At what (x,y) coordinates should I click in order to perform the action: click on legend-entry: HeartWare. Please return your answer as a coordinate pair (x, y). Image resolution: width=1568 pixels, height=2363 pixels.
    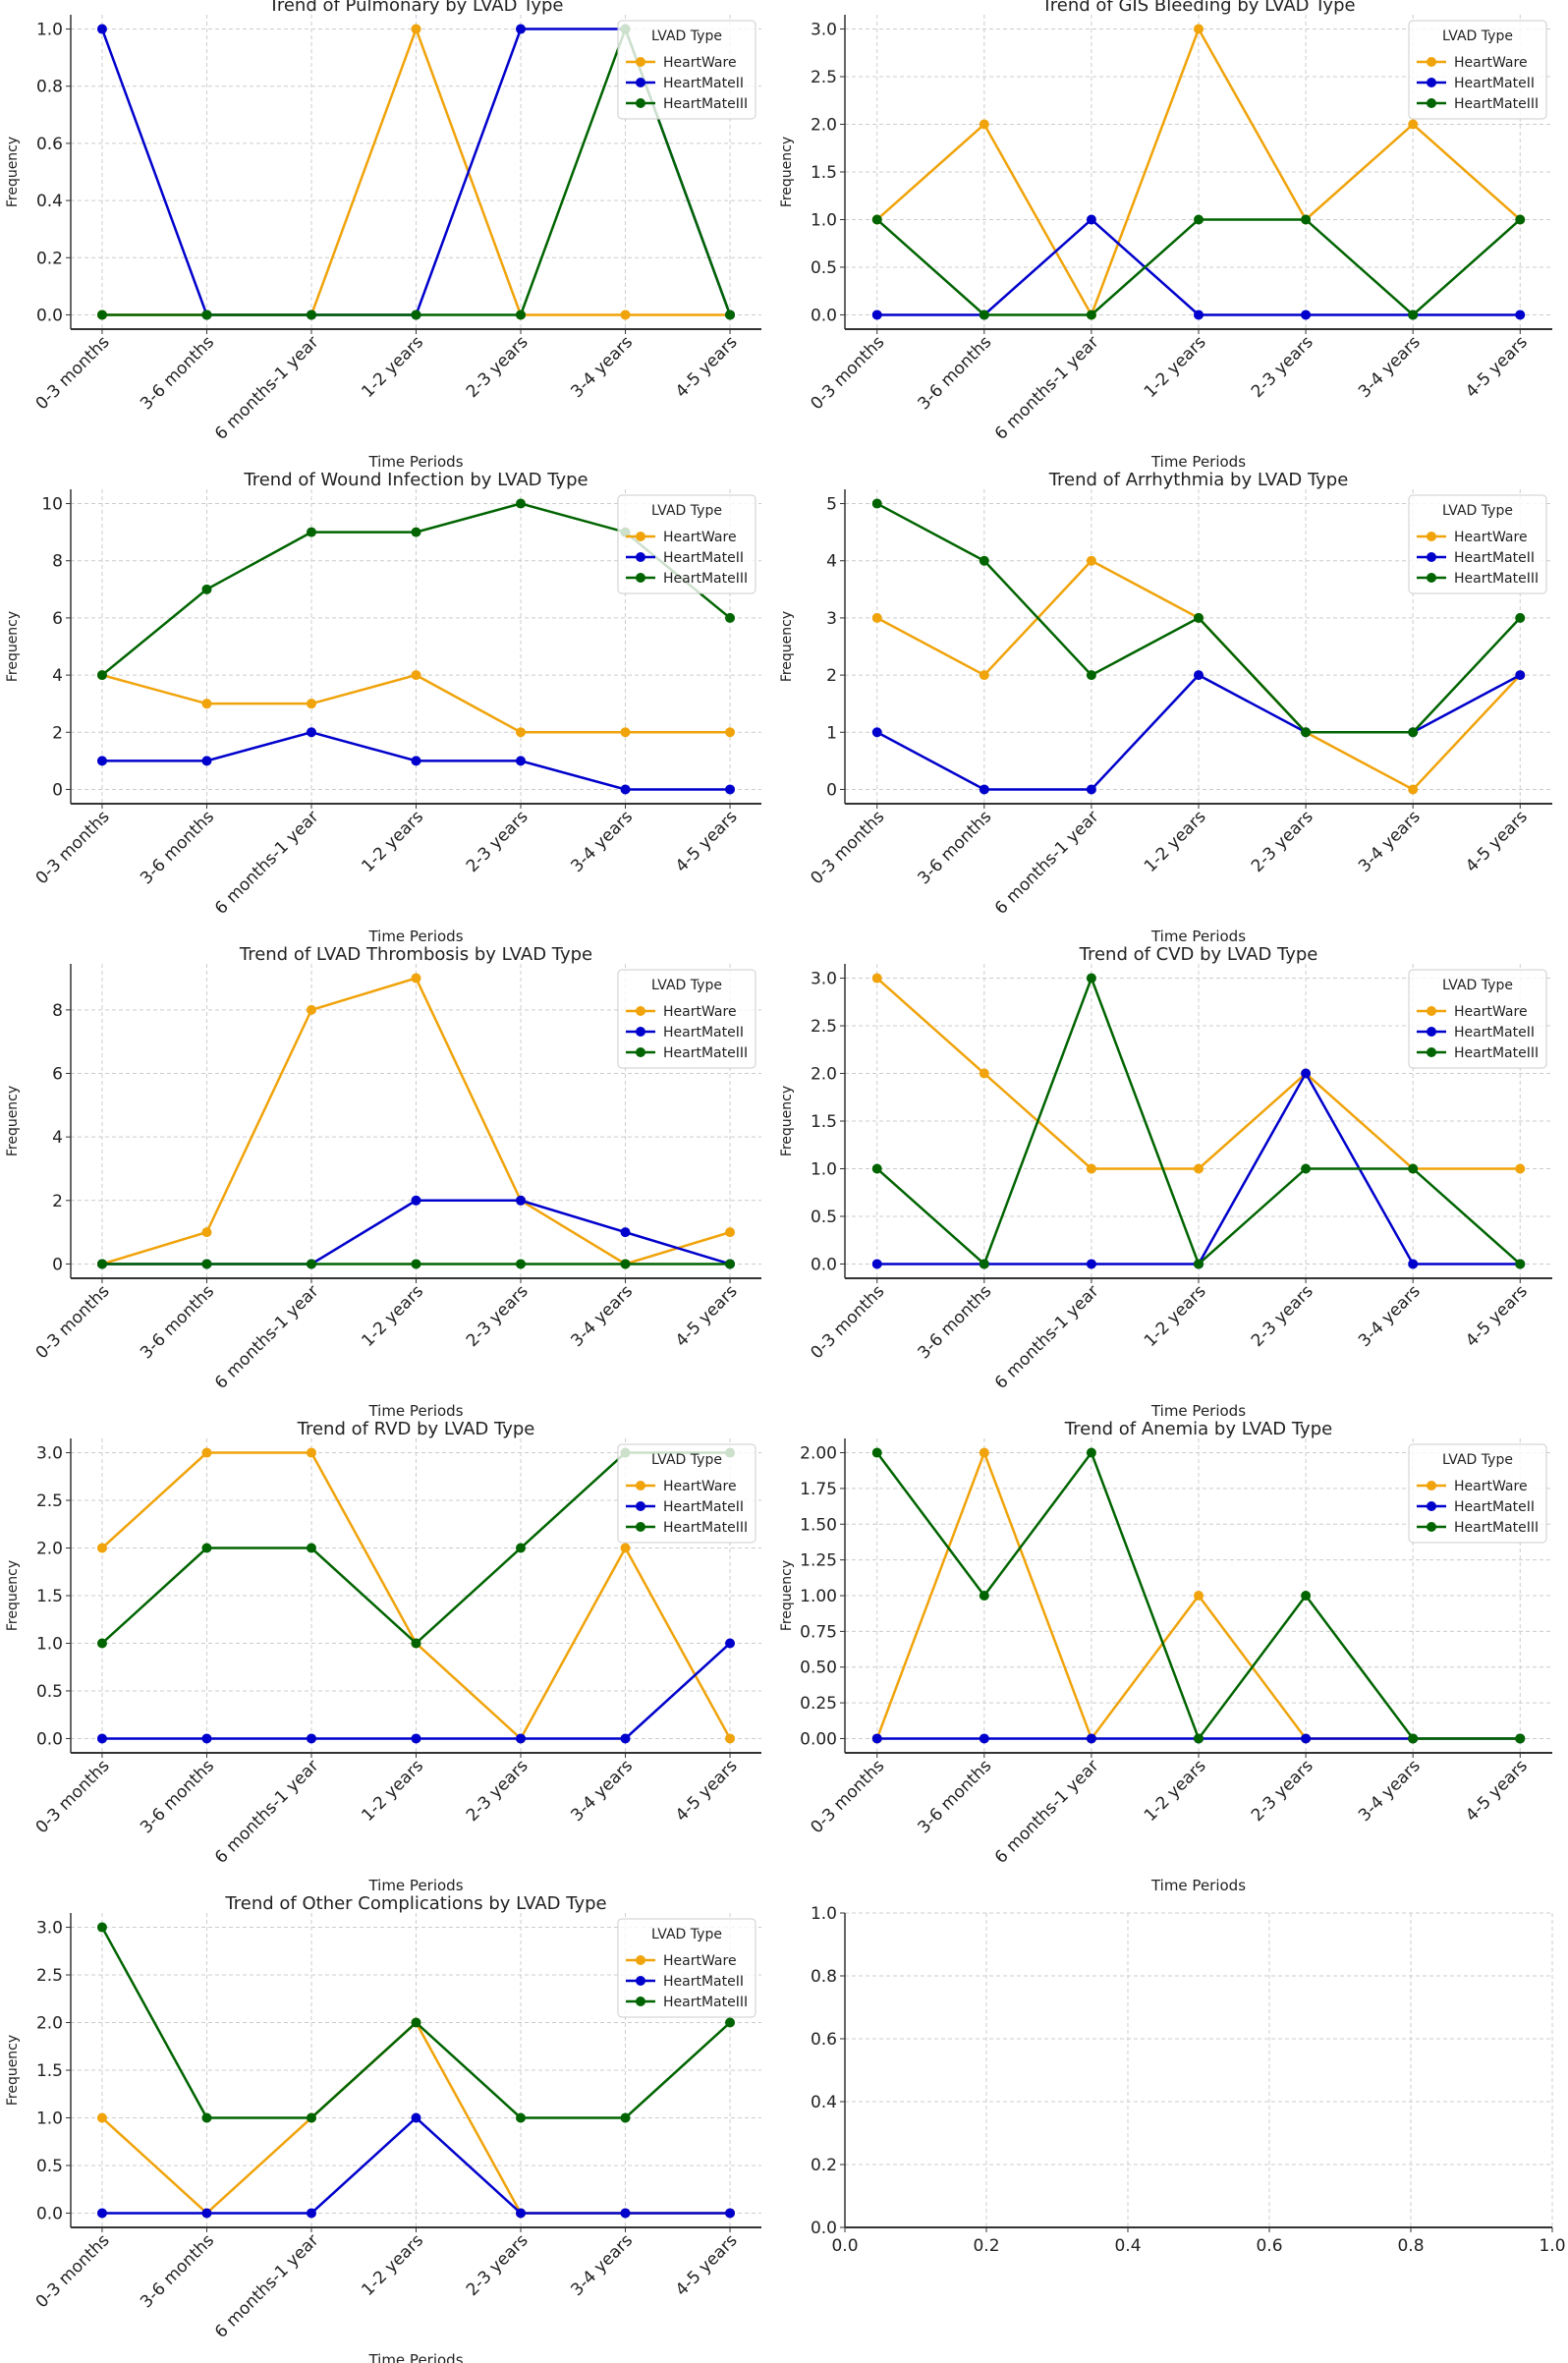
    Looking at the image, I should click on (700, 537).